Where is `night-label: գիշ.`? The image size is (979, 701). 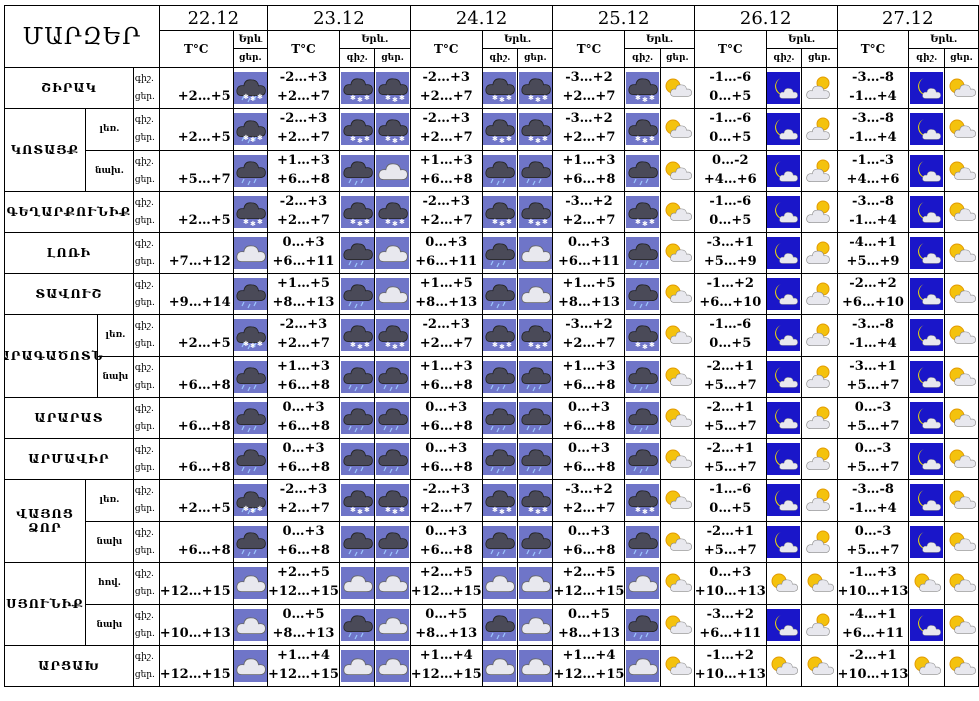
night-label: գիշ. is located at coordinates (144, 244).